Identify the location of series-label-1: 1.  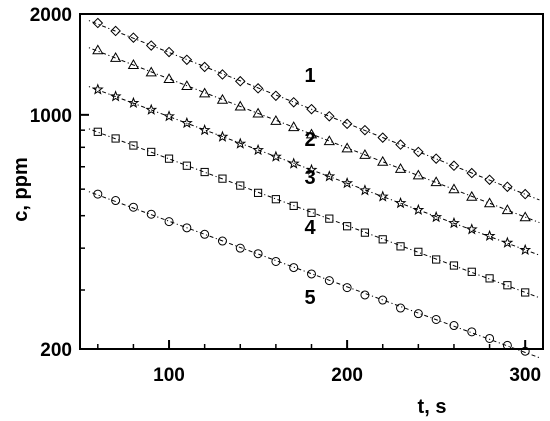
(309, 76).